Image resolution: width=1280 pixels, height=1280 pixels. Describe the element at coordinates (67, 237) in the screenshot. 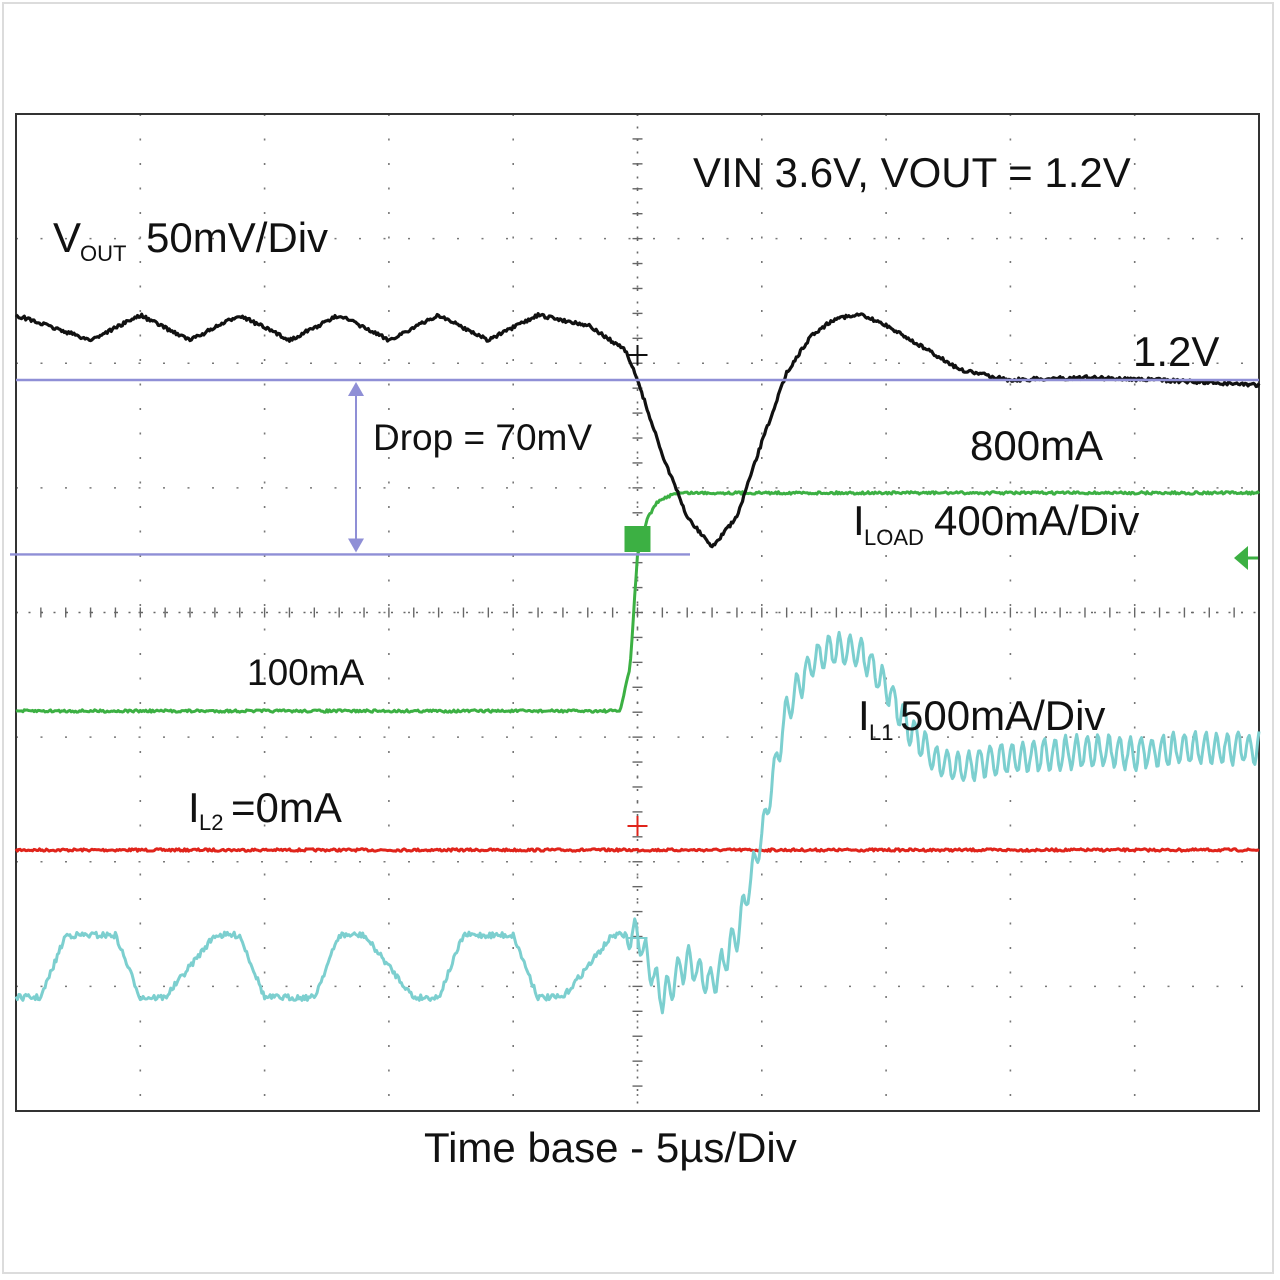

I see `vout-label-main: V` at that location.